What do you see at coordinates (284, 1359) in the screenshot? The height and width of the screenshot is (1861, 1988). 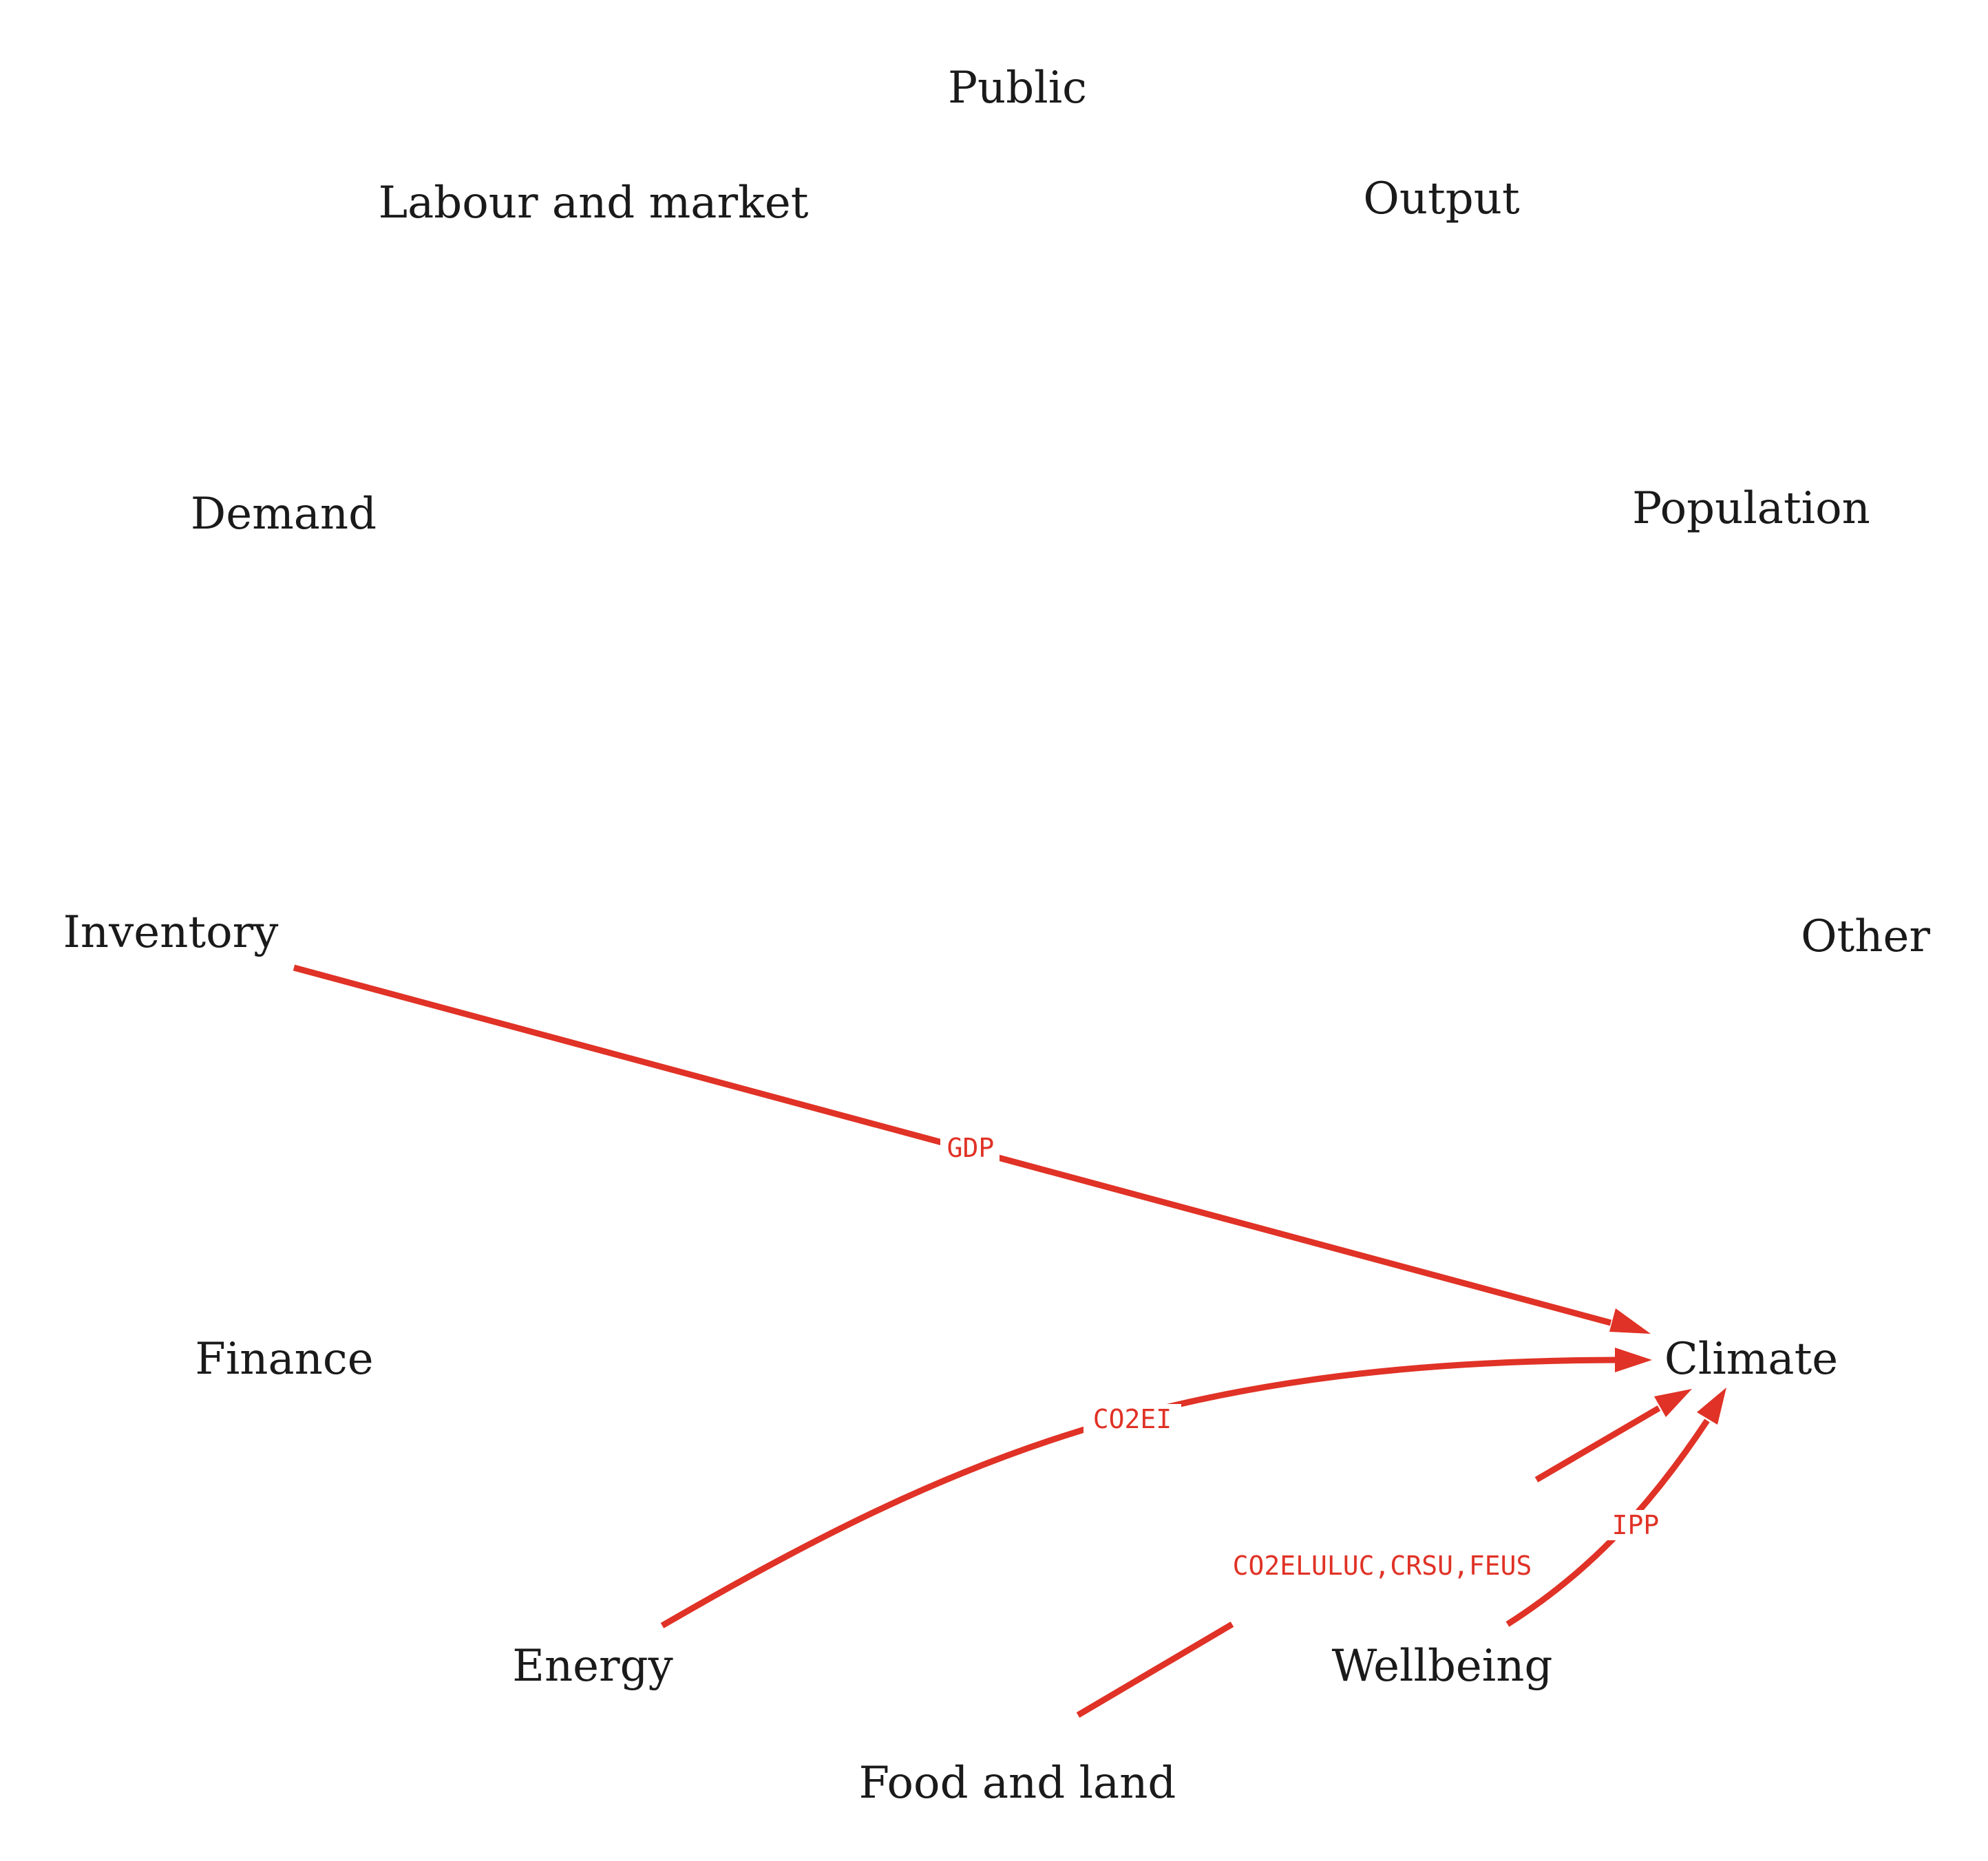 I see `node-finance: Finance` at bounding box center [284, 1359].